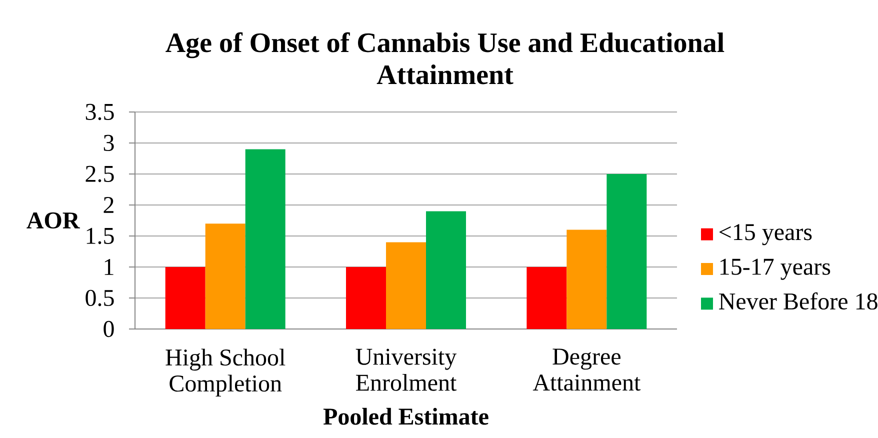  What do you see at coordinates (109, 143) in the screenshot?
I see `y-tick-label: 3` at bounding box center [109, 143].